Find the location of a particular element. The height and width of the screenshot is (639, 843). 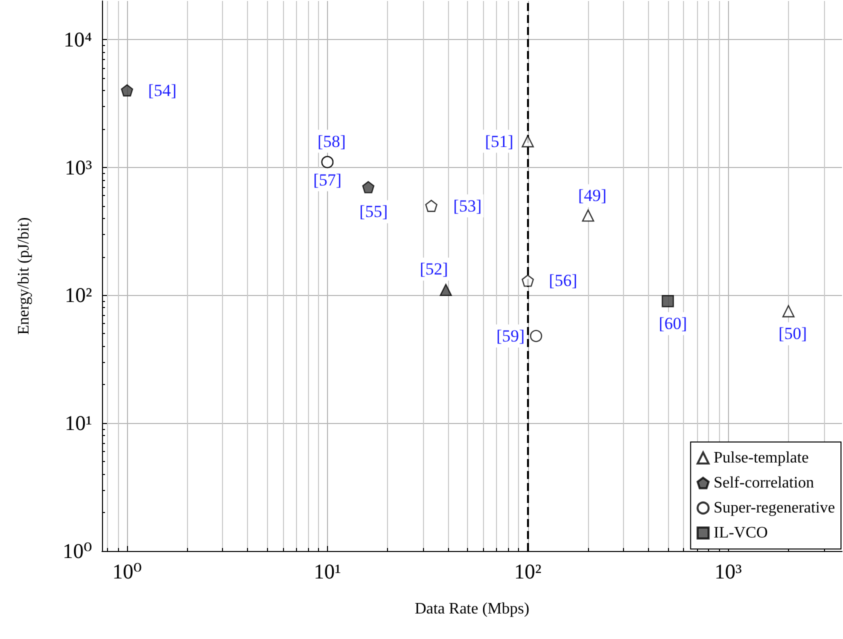

annotation: [56] is located at coordinates (563, 280).